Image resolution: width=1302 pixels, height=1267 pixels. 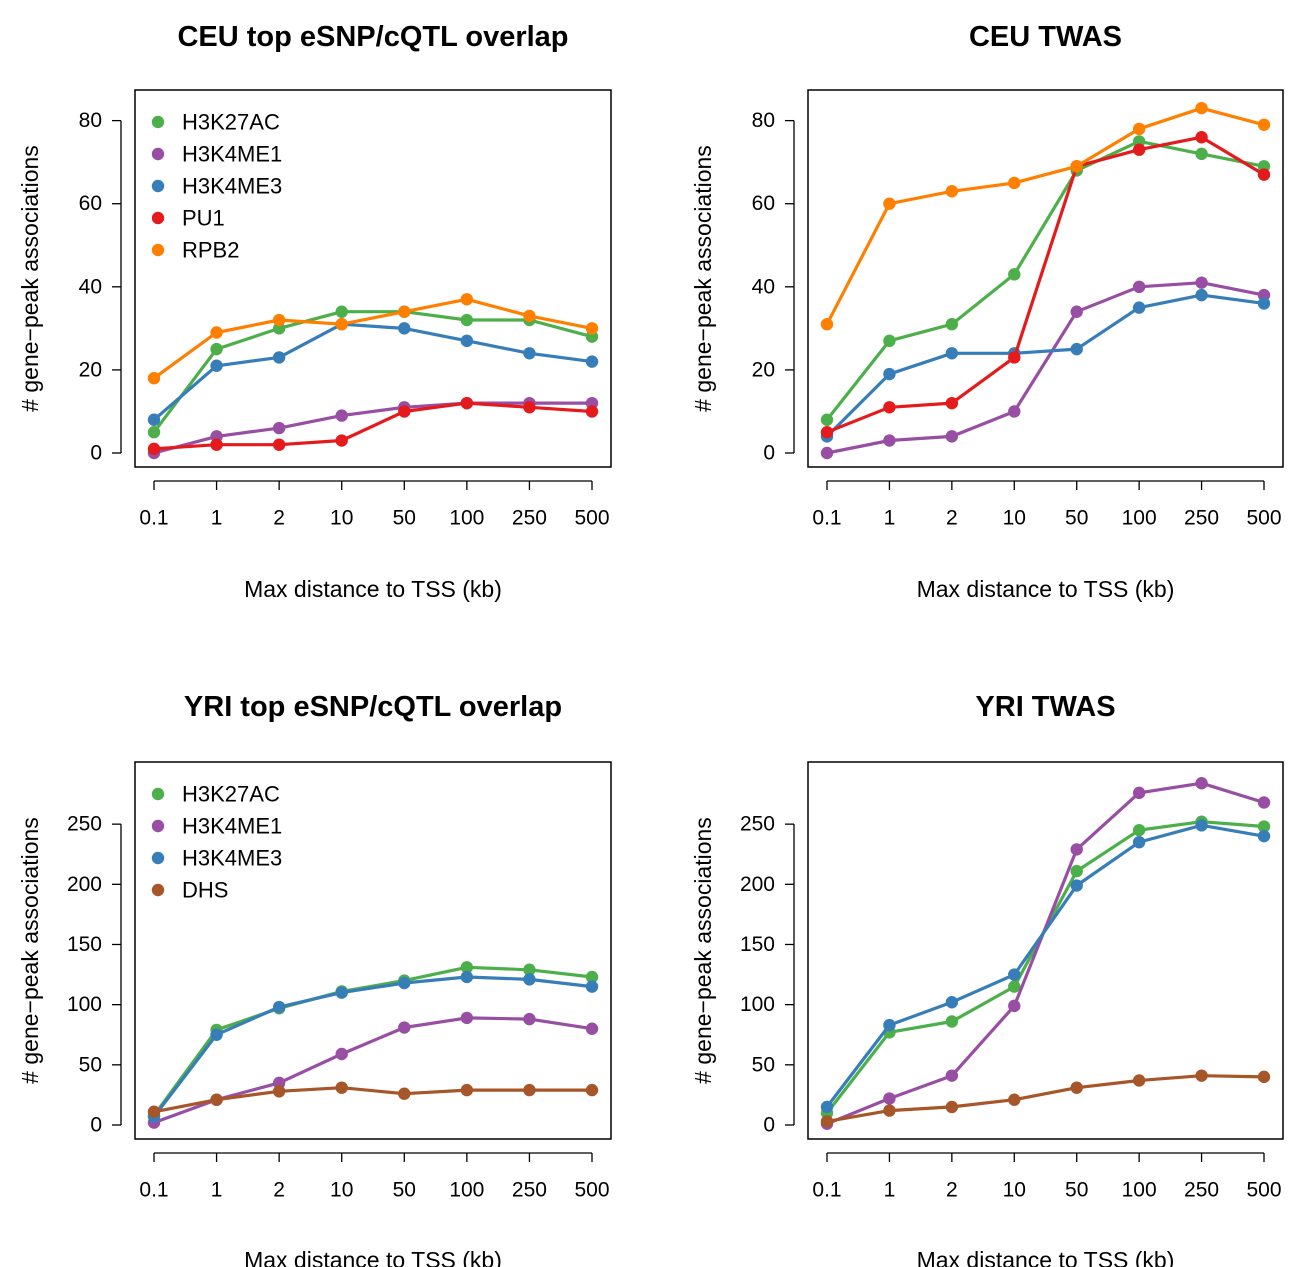 What do you see at coordinates (84, 824) in the screenshot?
I see `y-tick-label: 250` at bounding box center [84, 824].